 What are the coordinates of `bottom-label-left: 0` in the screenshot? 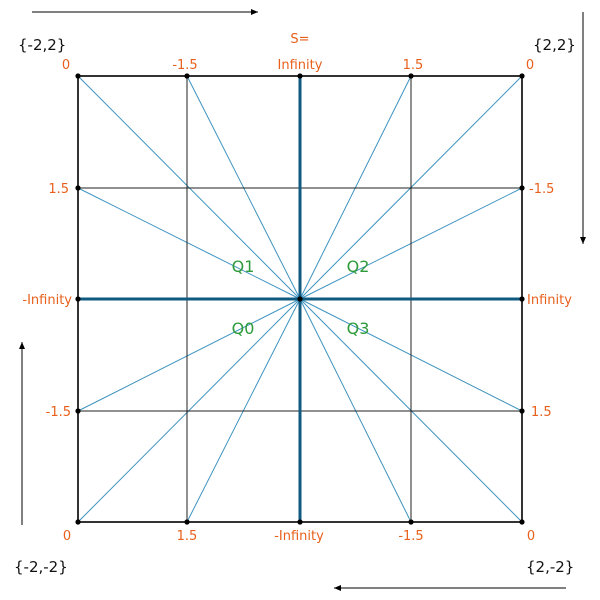 It's located at (67, 536).